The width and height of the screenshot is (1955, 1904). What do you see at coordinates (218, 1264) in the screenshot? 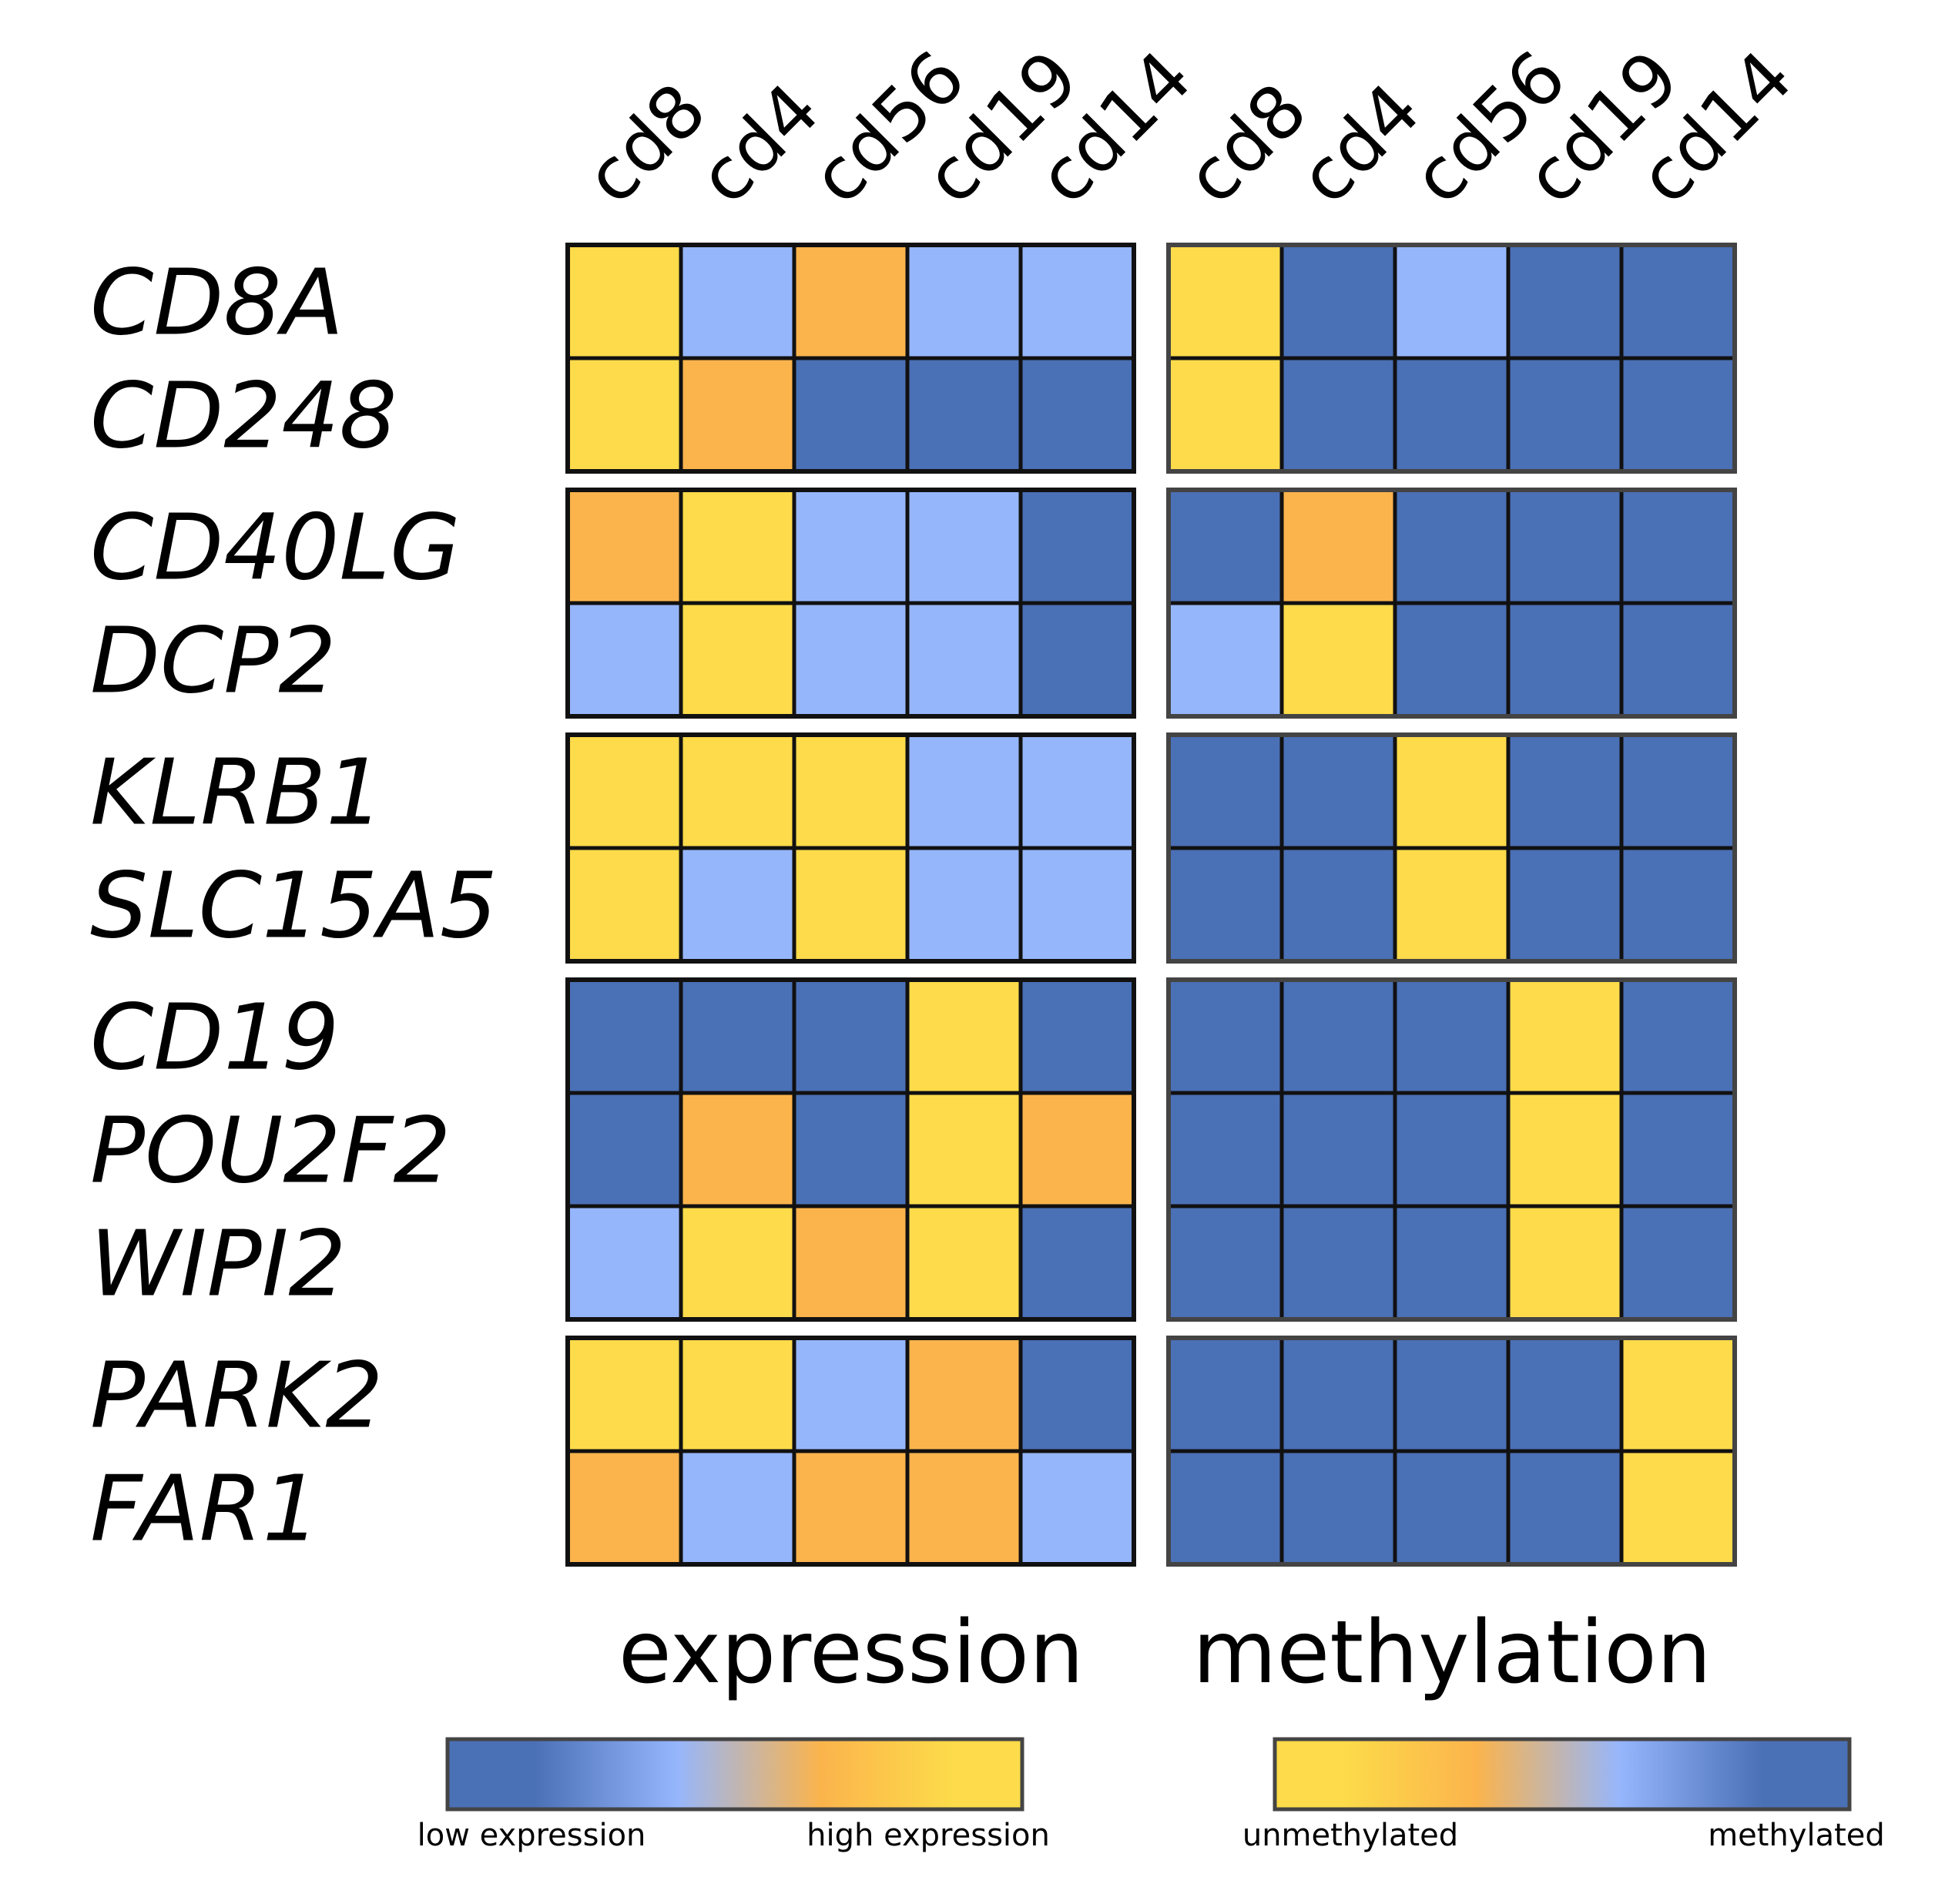
I see `gene-label: WIPI2` at bounding box center [218, 1264].